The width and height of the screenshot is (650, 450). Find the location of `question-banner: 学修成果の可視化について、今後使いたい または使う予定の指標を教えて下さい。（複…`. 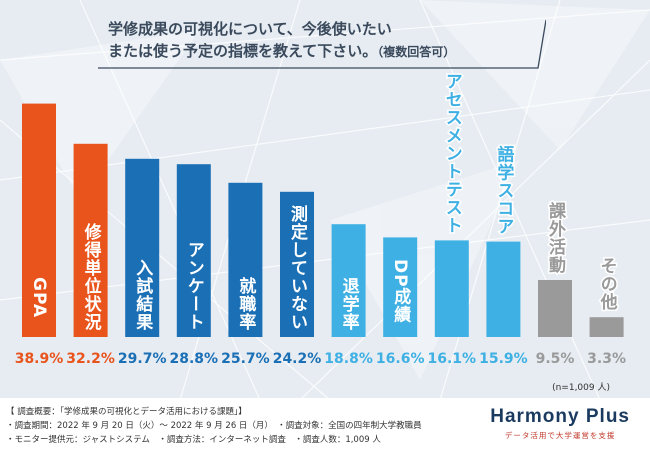

question-banner: 学修成果の可視化について、今後使いたい または使う予定の指標を教えて下さい。（複… is located at coordinates (322, 44).